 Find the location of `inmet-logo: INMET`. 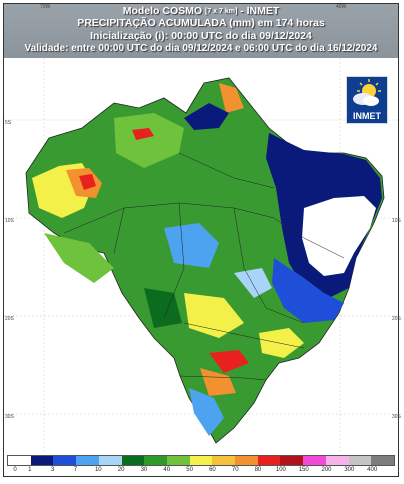

inmet-logo: INMET is located at coordinates (367, 100).